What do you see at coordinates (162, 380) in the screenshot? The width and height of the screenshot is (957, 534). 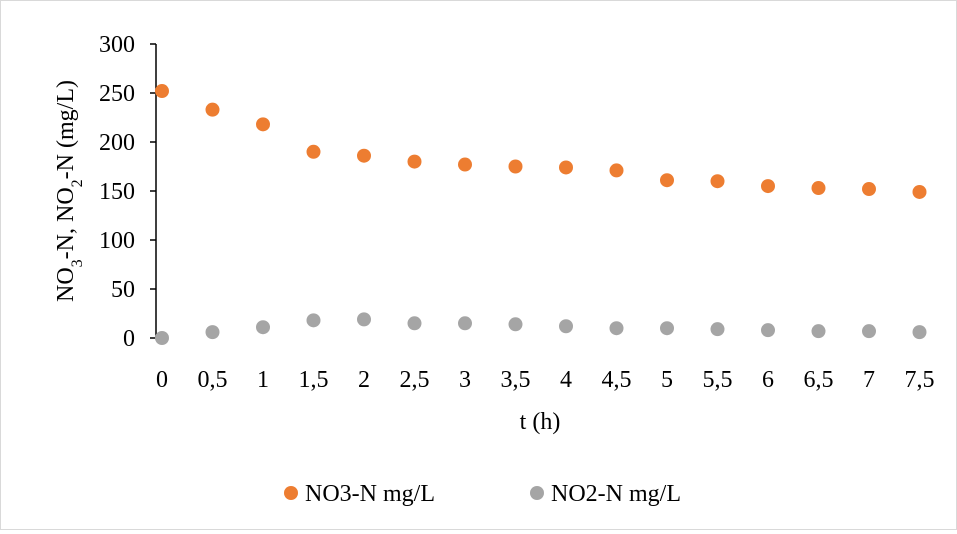 I see `x-tick-label: 0` at bounding box center [162, 380].